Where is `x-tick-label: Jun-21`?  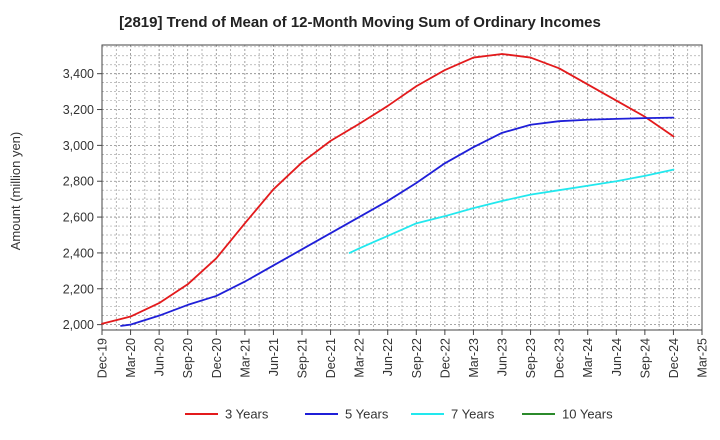
x-tick-label: Jun-21 is located at coordinates (274, 357).